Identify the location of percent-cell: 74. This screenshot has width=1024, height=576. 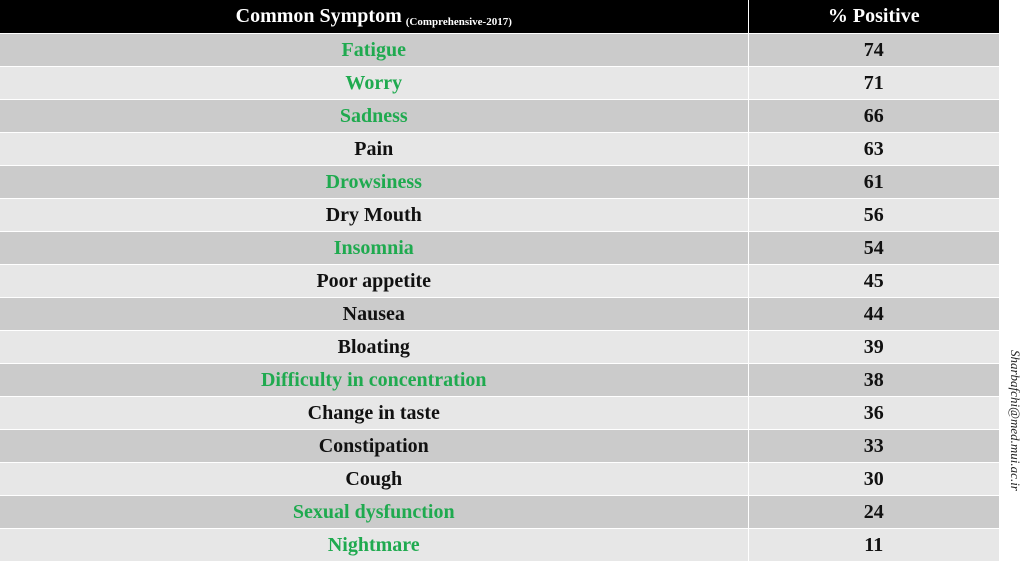
(873, 50).